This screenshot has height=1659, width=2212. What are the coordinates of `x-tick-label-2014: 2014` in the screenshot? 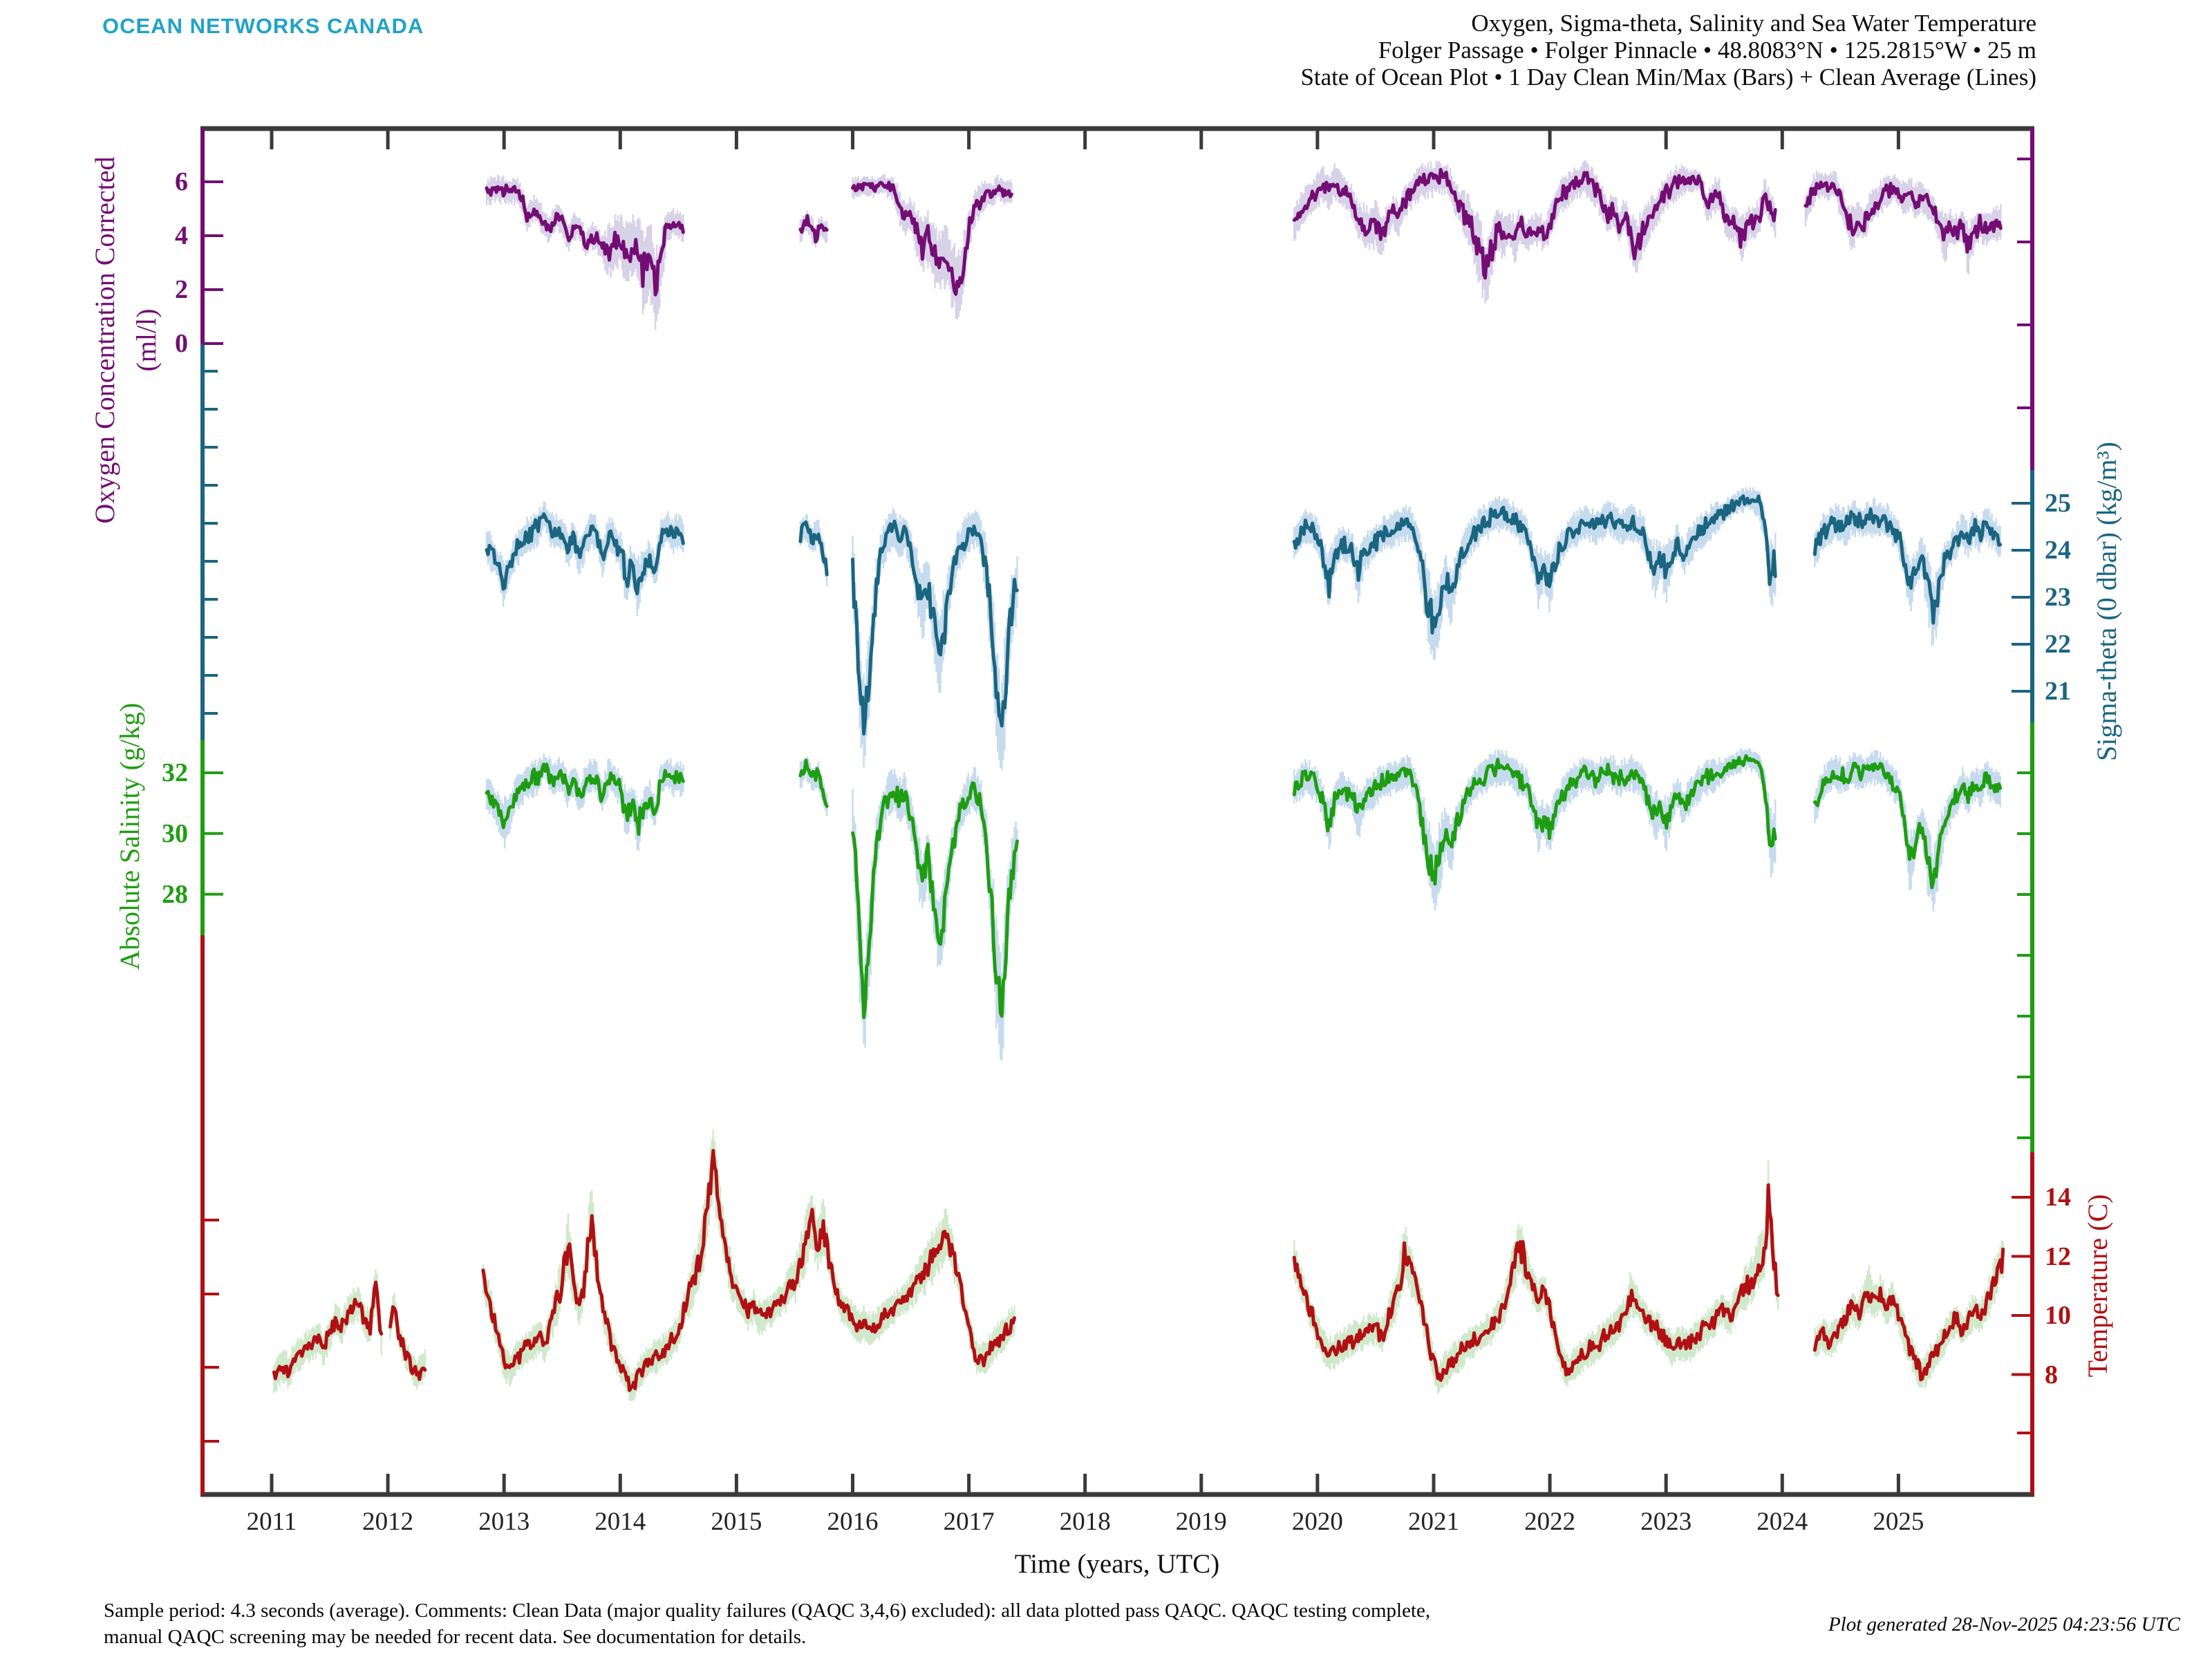 It's located at (620, 1522).